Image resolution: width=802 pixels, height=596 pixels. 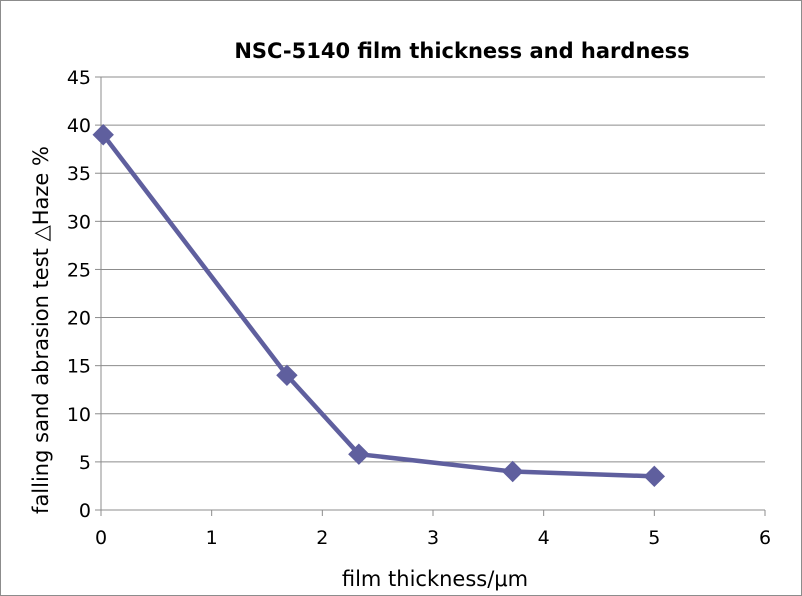 I want to click on x-tick-labels: 0 1 2 3 4 5 6, so click(x=433, y=538).